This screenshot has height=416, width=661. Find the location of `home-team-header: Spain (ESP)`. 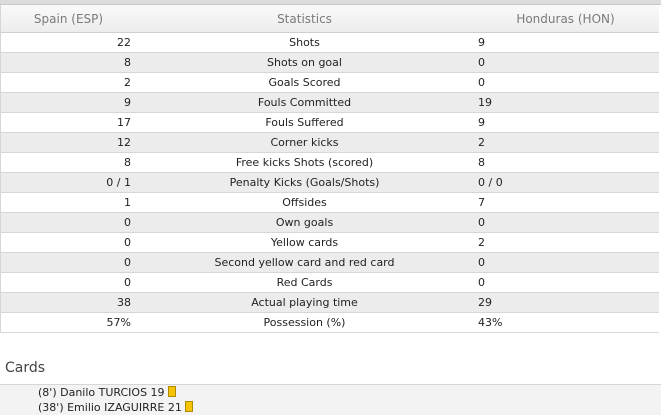

home-team-header: Spain (ESP) is located at coordinates (68, 19).